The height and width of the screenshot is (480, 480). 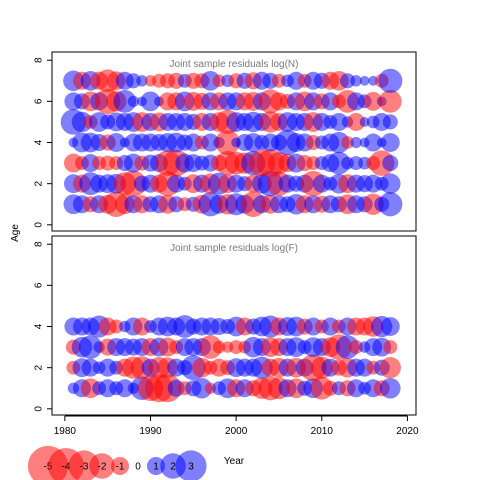 What do you see at coordinates (150, 431) in the screenshot?
I see `x-tick-label: 1990` at bounding box center [150, 431].